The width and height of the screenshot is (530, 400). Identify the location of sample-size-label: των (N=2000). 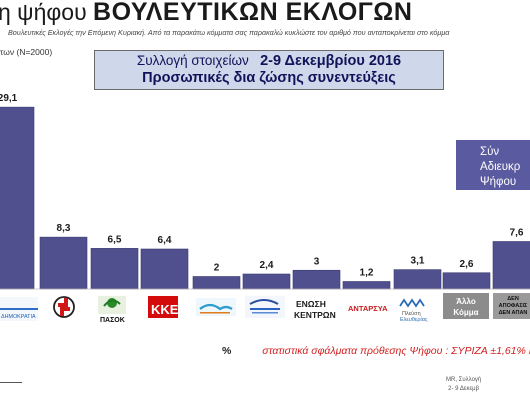
(26, 52).